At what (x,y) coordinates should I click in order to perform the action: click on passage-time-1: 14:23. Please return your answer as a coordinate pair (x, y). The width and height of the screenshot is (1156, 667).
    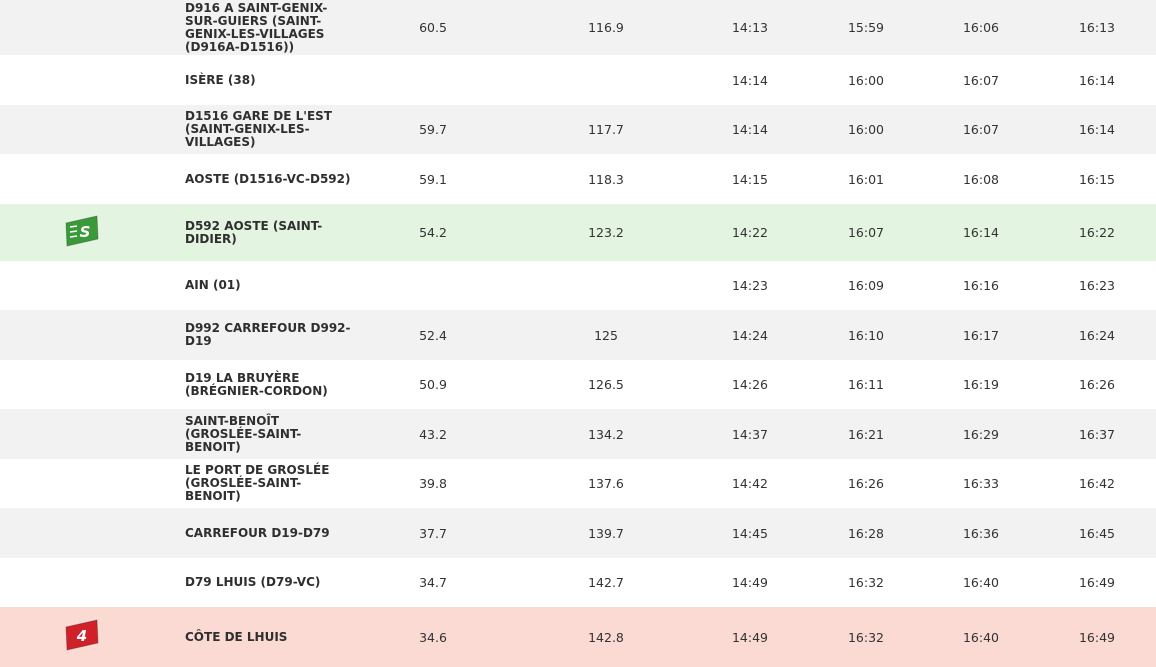
    Looking at the image, I should click on (750, 285).